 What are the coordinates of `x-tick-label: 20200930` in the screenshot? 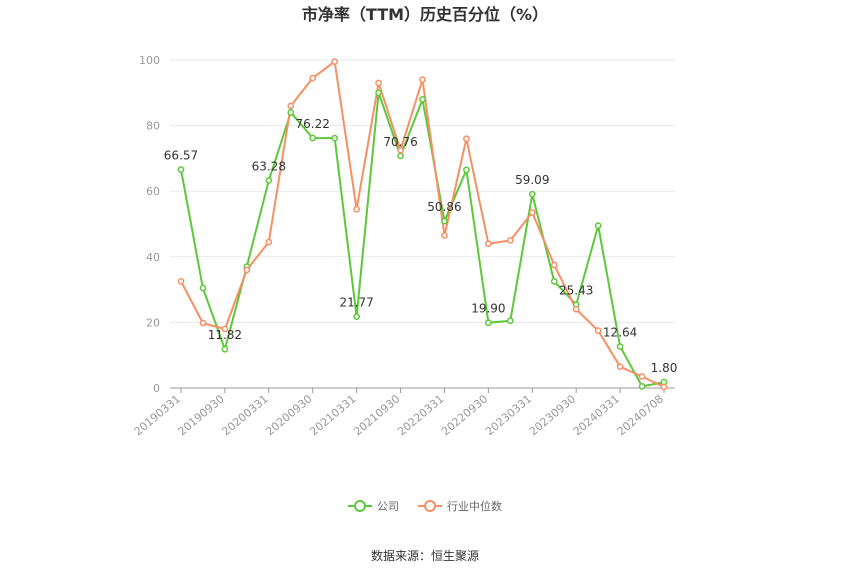 It's located at (288, 415).